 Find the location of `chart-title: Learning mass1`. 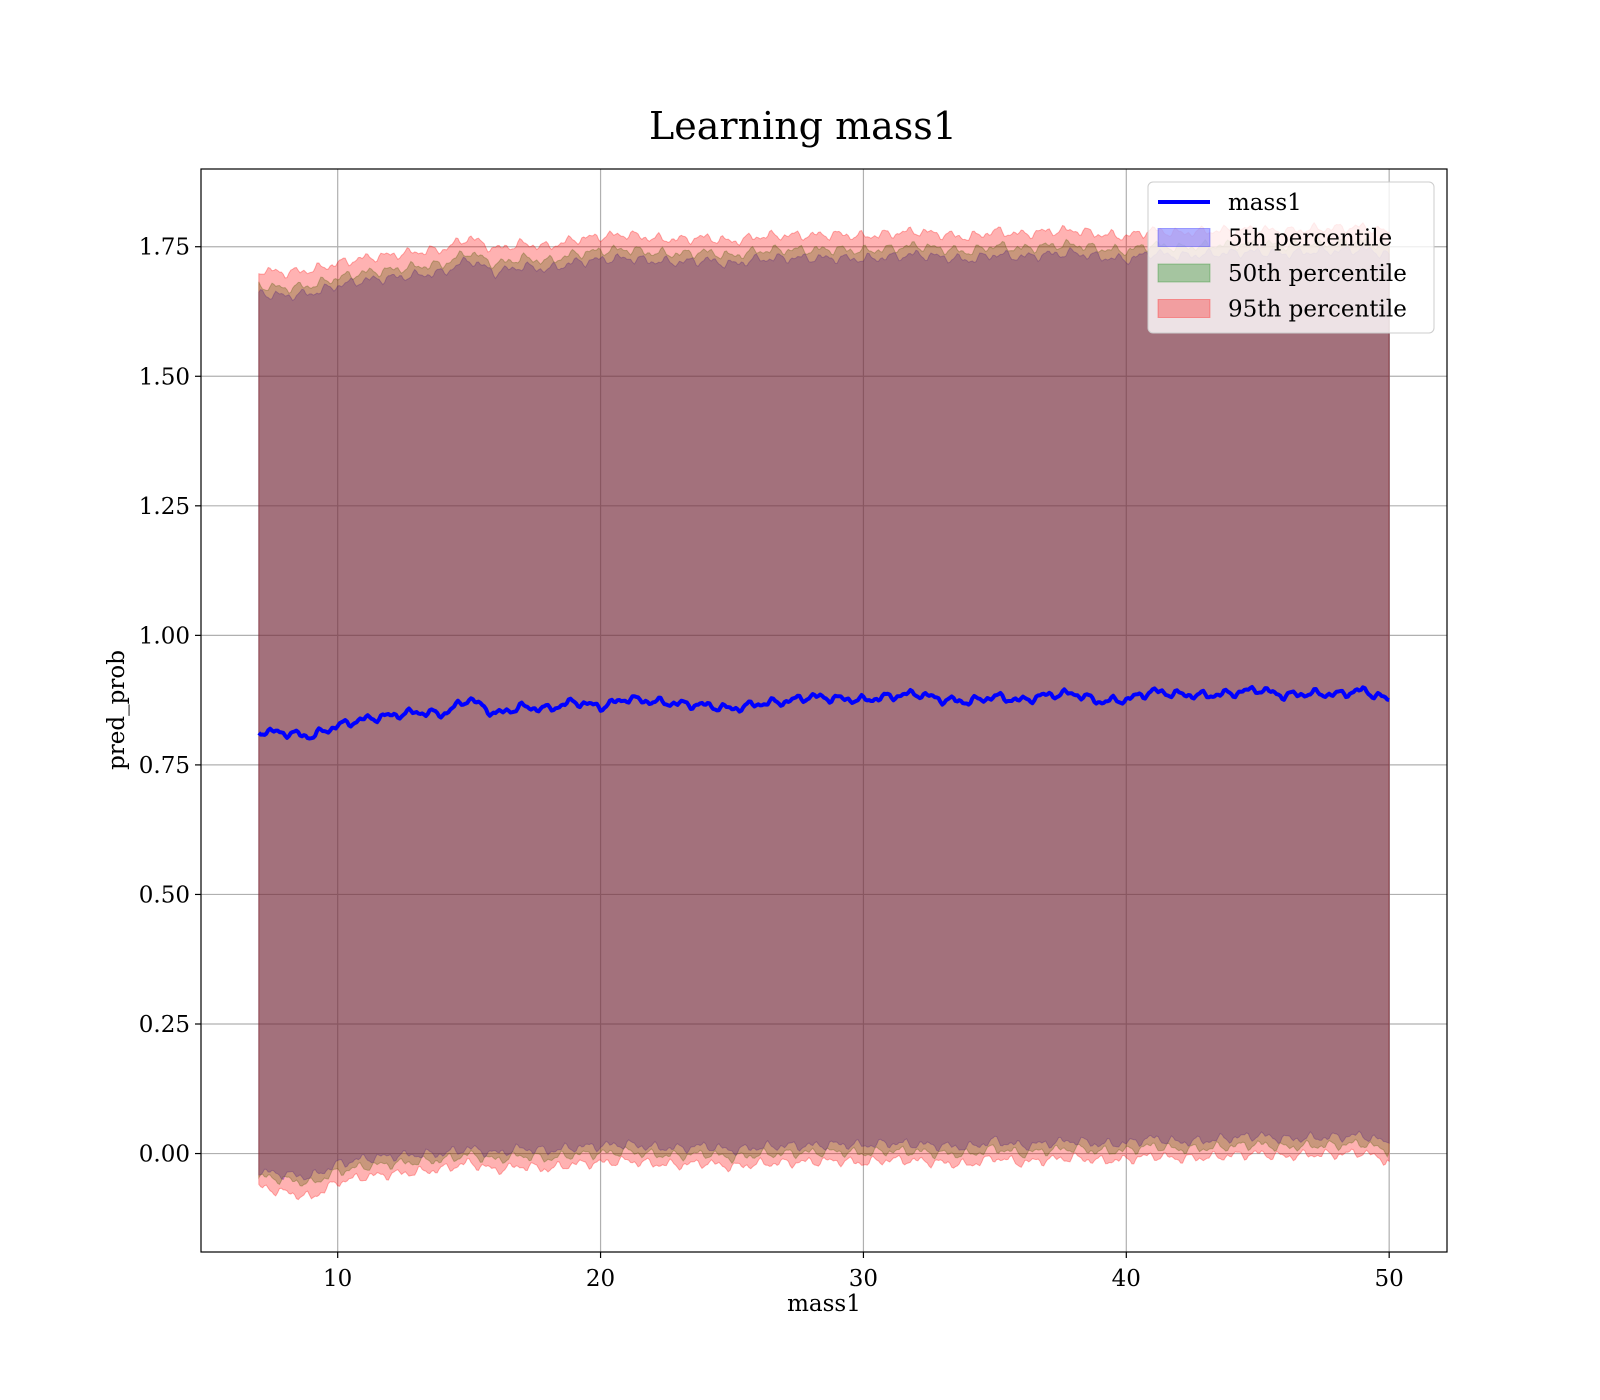

chart-title: Learning mass1 is located at coordinates (803, 126).